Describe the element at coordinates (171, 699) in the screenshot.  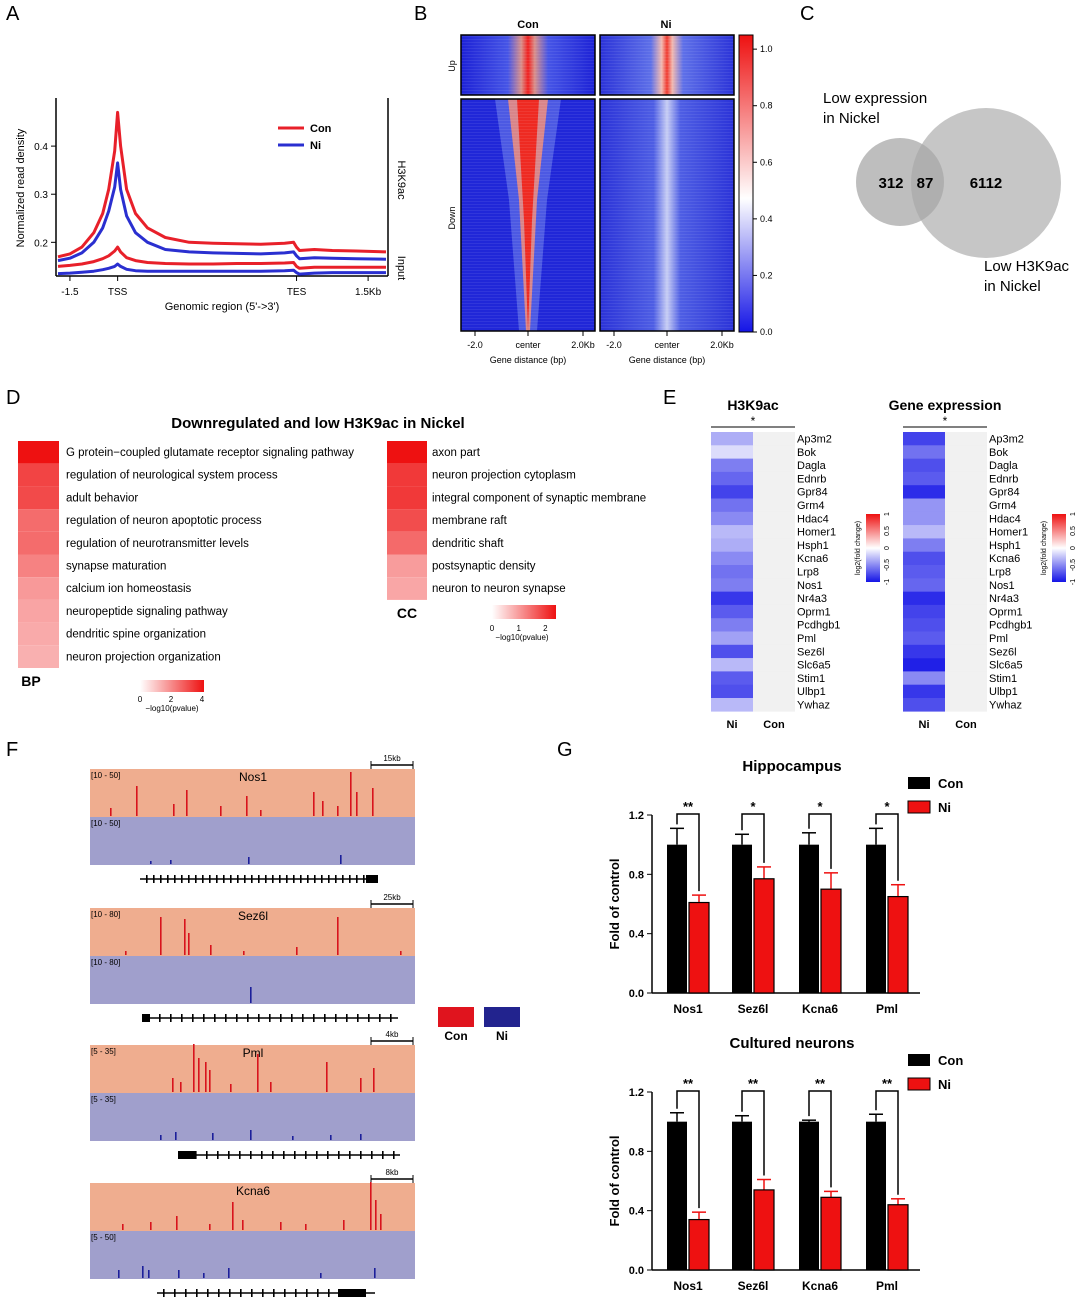
I see `bp-scale-tick: 2` at that location.